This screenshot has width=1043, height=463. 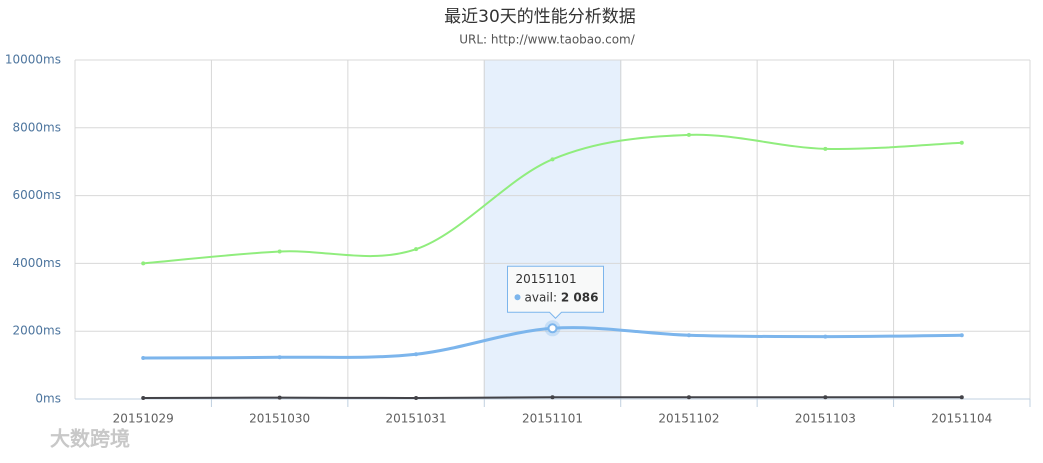 What do you see at coordinates (825, 419) in the screenshot?
I see `x-tick-label: 20151103` at bounding box center [825, 419].